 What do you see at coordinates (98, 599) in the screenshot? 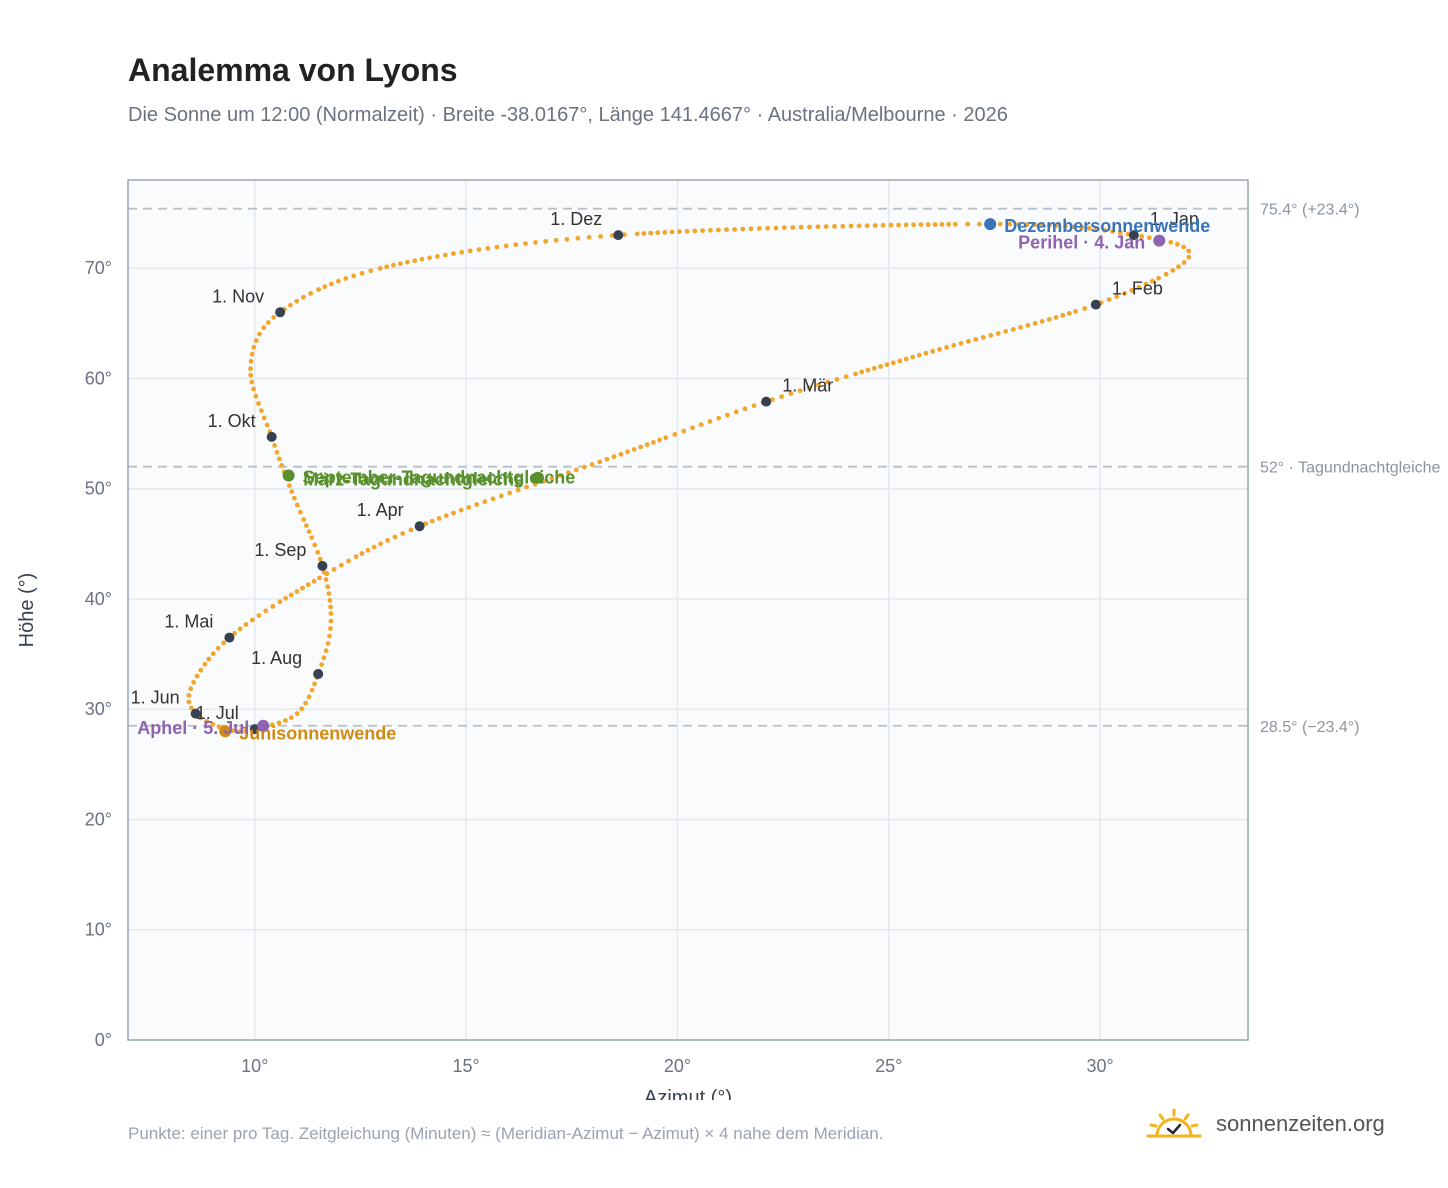
I see `y-tick-label: 40°` at bounding box center [98, 599].